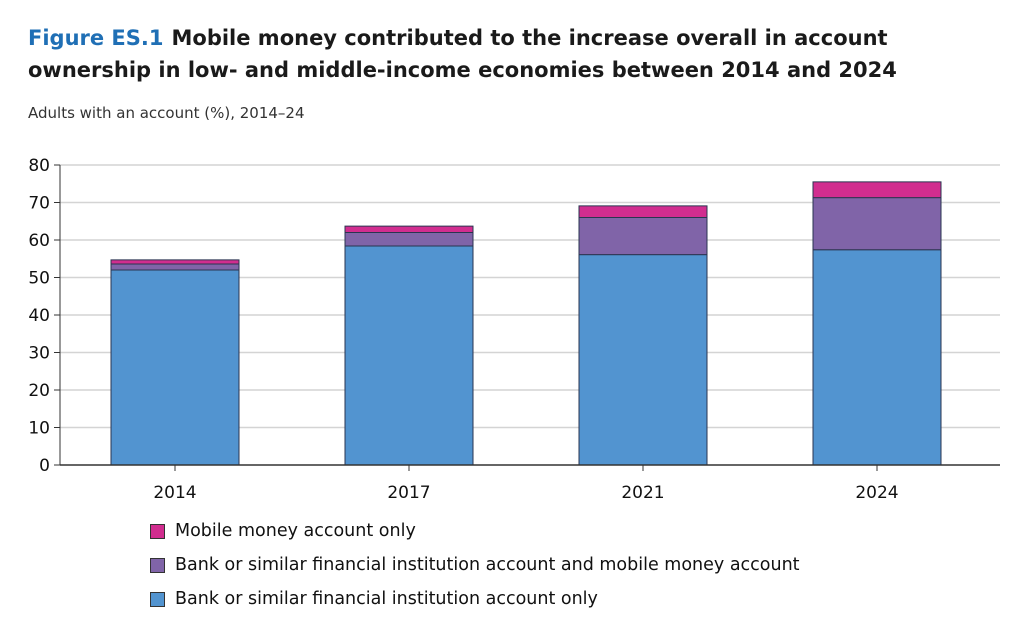 This screenshot has width=1024, height=644. I want to click on figure-label: Figure ES.1, so click(96, 38).